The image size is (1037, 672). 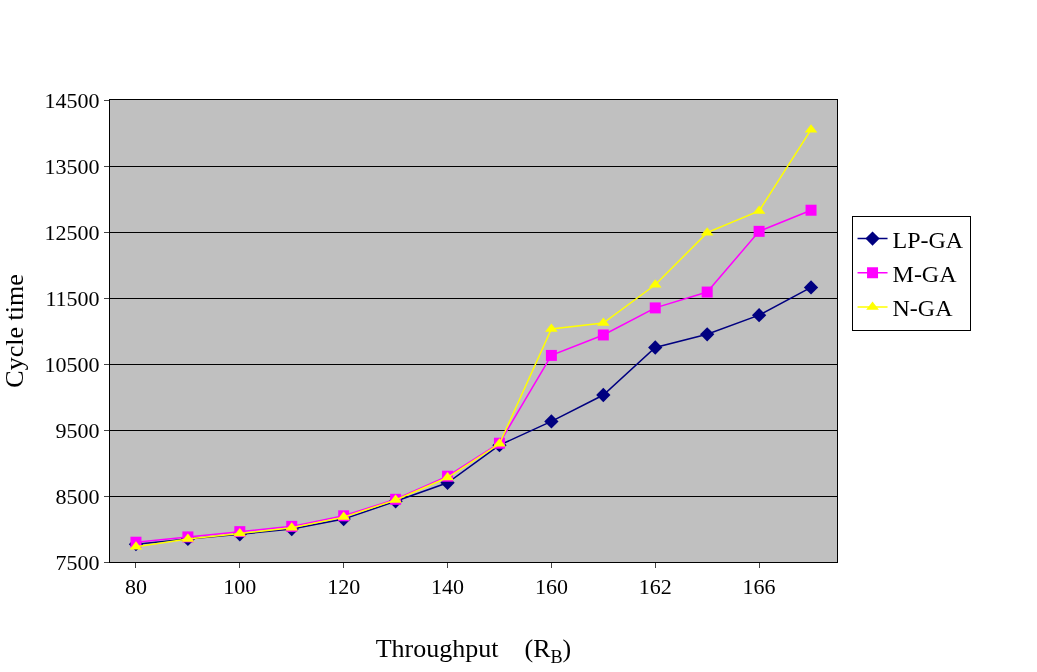 What do you see at coordinates (240, 587) in the screenshot?
I see `x-tick-label: 100` at bounding box center [240, 587].